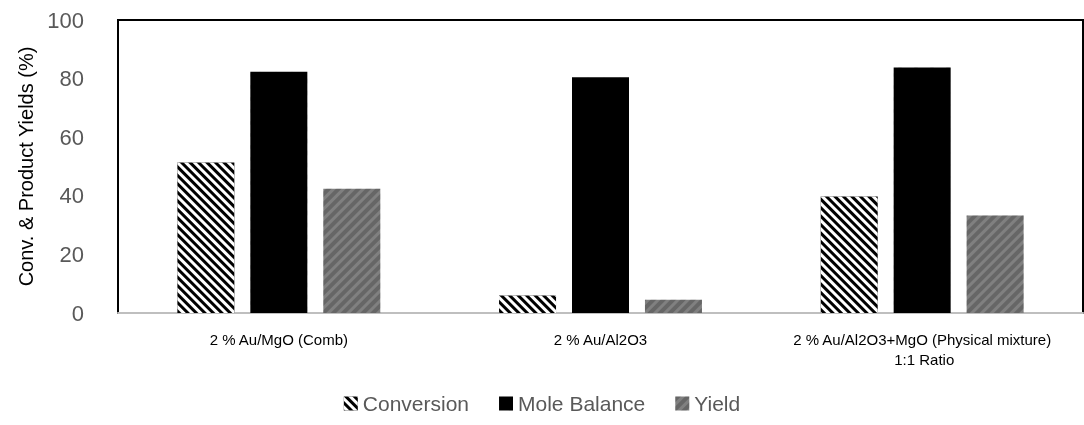 This screenshot has width=1084, height=425. I want to click on y-tick-label: 60, so click(71, 137).